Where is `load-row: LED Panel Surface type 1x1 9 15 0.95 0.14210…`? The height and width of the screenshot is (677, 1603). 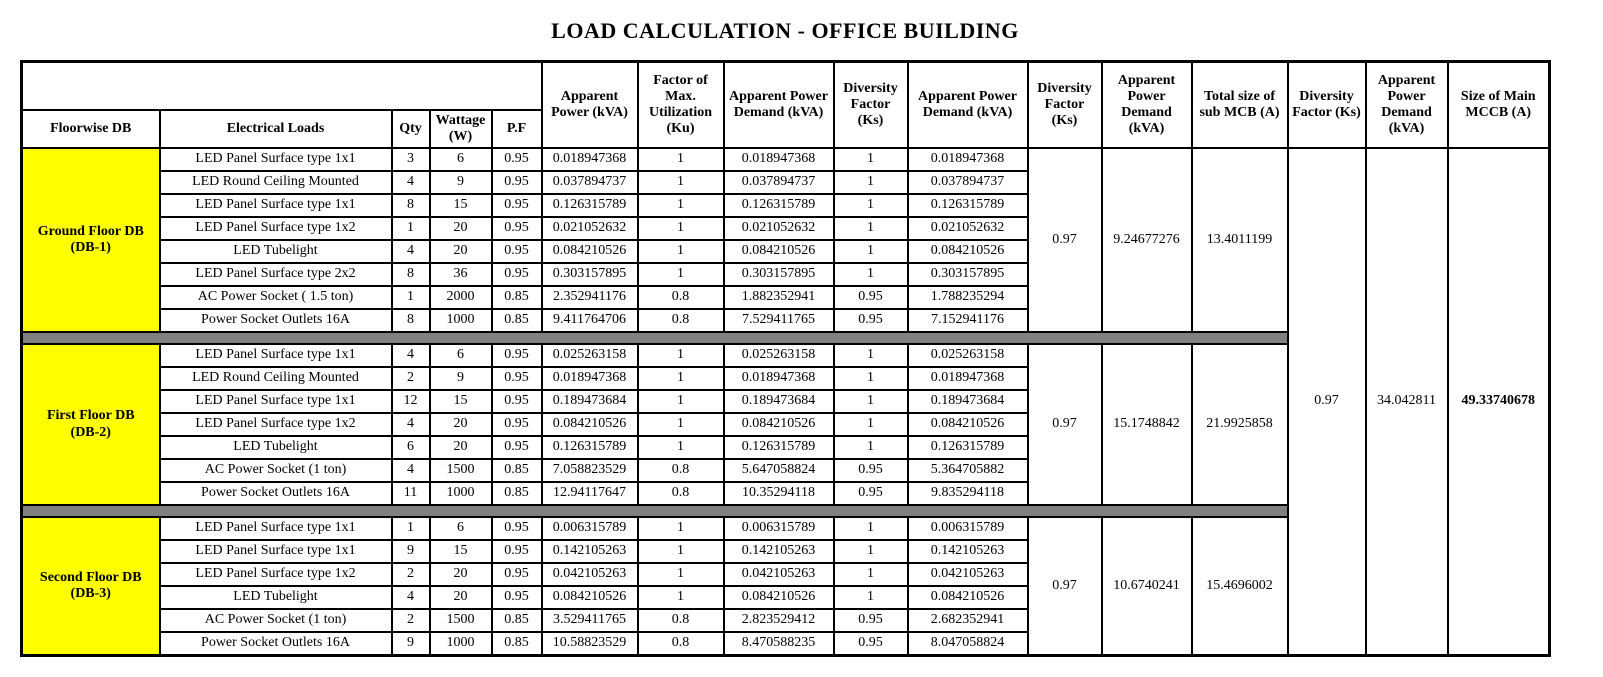
load-row: LED Panel Surface type 1x1 9 15 0.95 0.14210… is located at coordinates (786, 551).